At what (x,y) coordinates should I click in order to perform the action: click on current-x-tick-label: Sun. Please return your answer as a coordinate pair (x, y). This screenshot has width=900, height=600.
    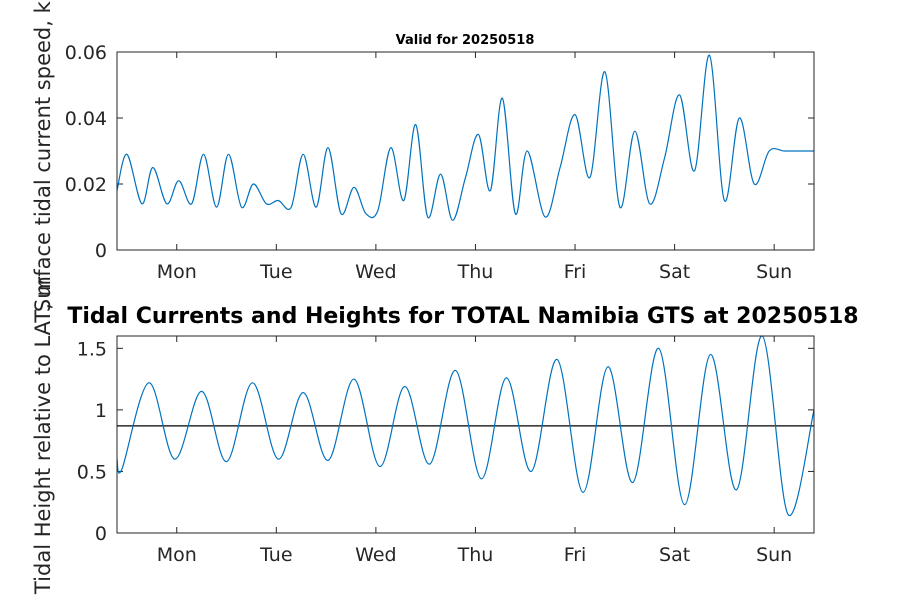
    Looking at the image, I should click on (774, 272).